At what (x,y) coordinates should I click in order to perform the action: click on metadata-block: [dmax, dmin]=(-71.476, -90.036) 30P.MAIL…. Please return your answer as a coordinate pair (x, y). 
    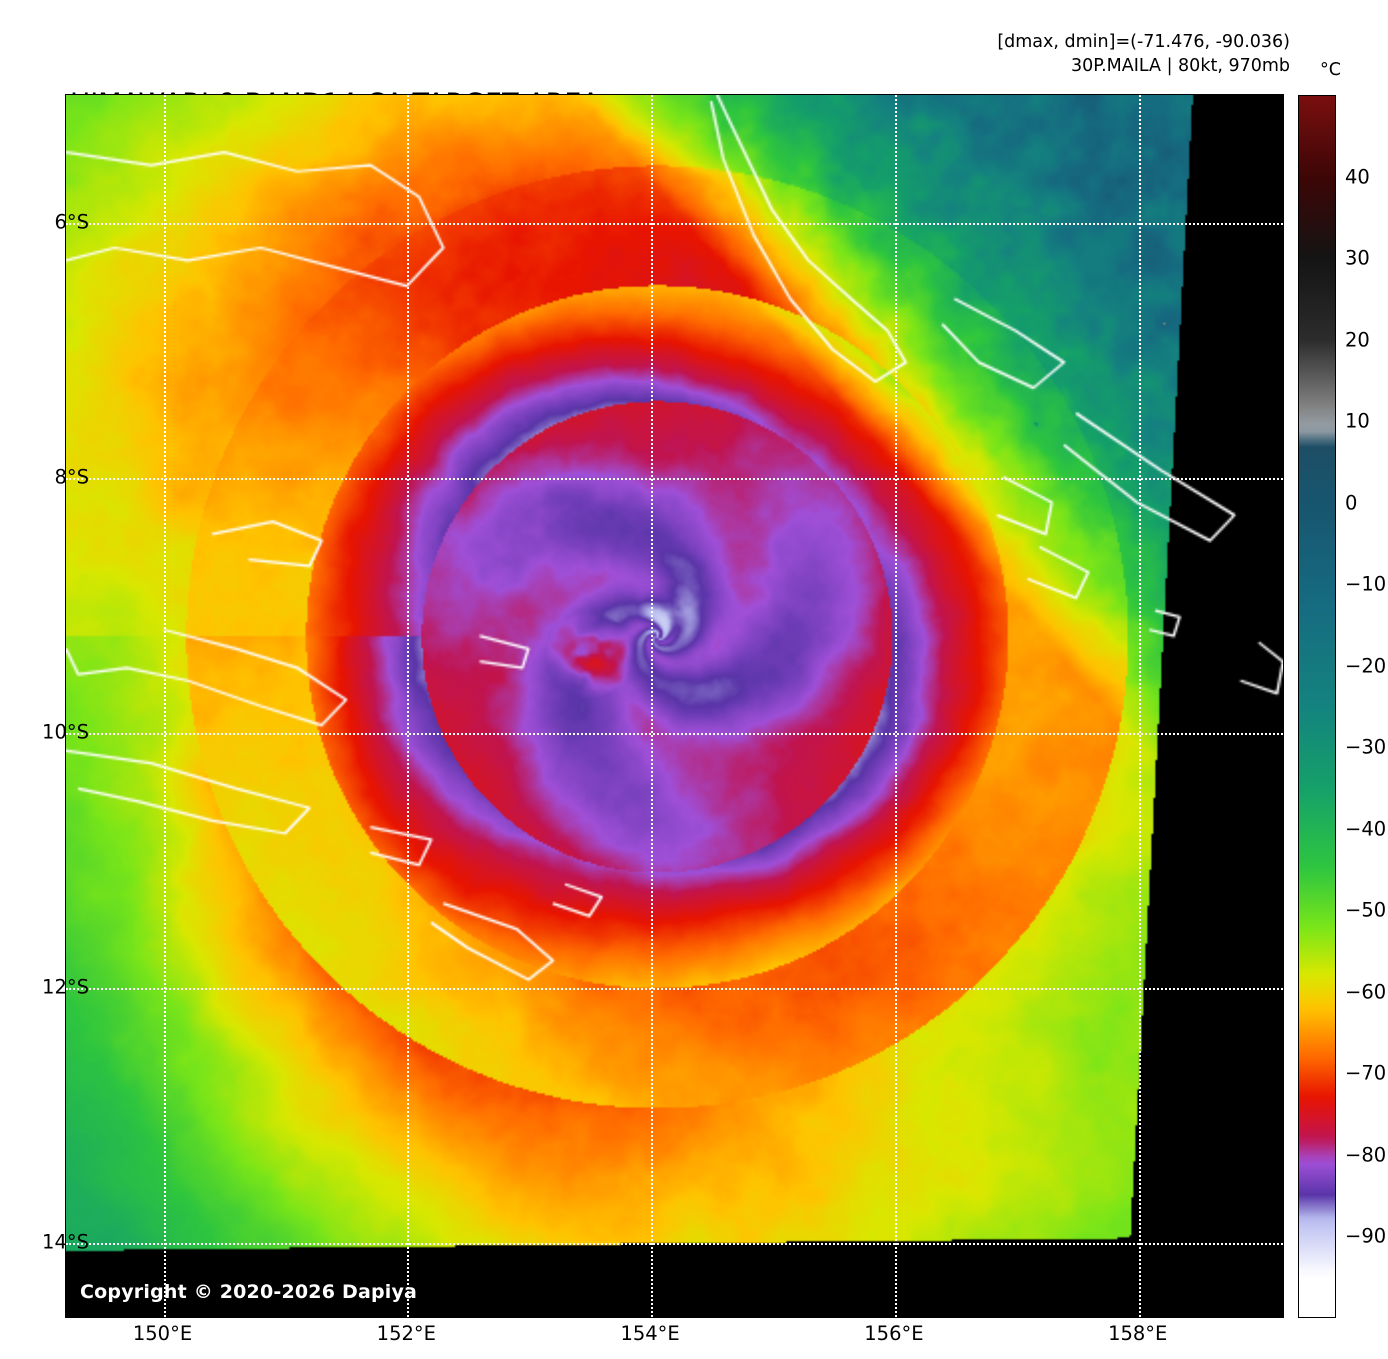
    Looking at the image, I should click on (1143, 54).